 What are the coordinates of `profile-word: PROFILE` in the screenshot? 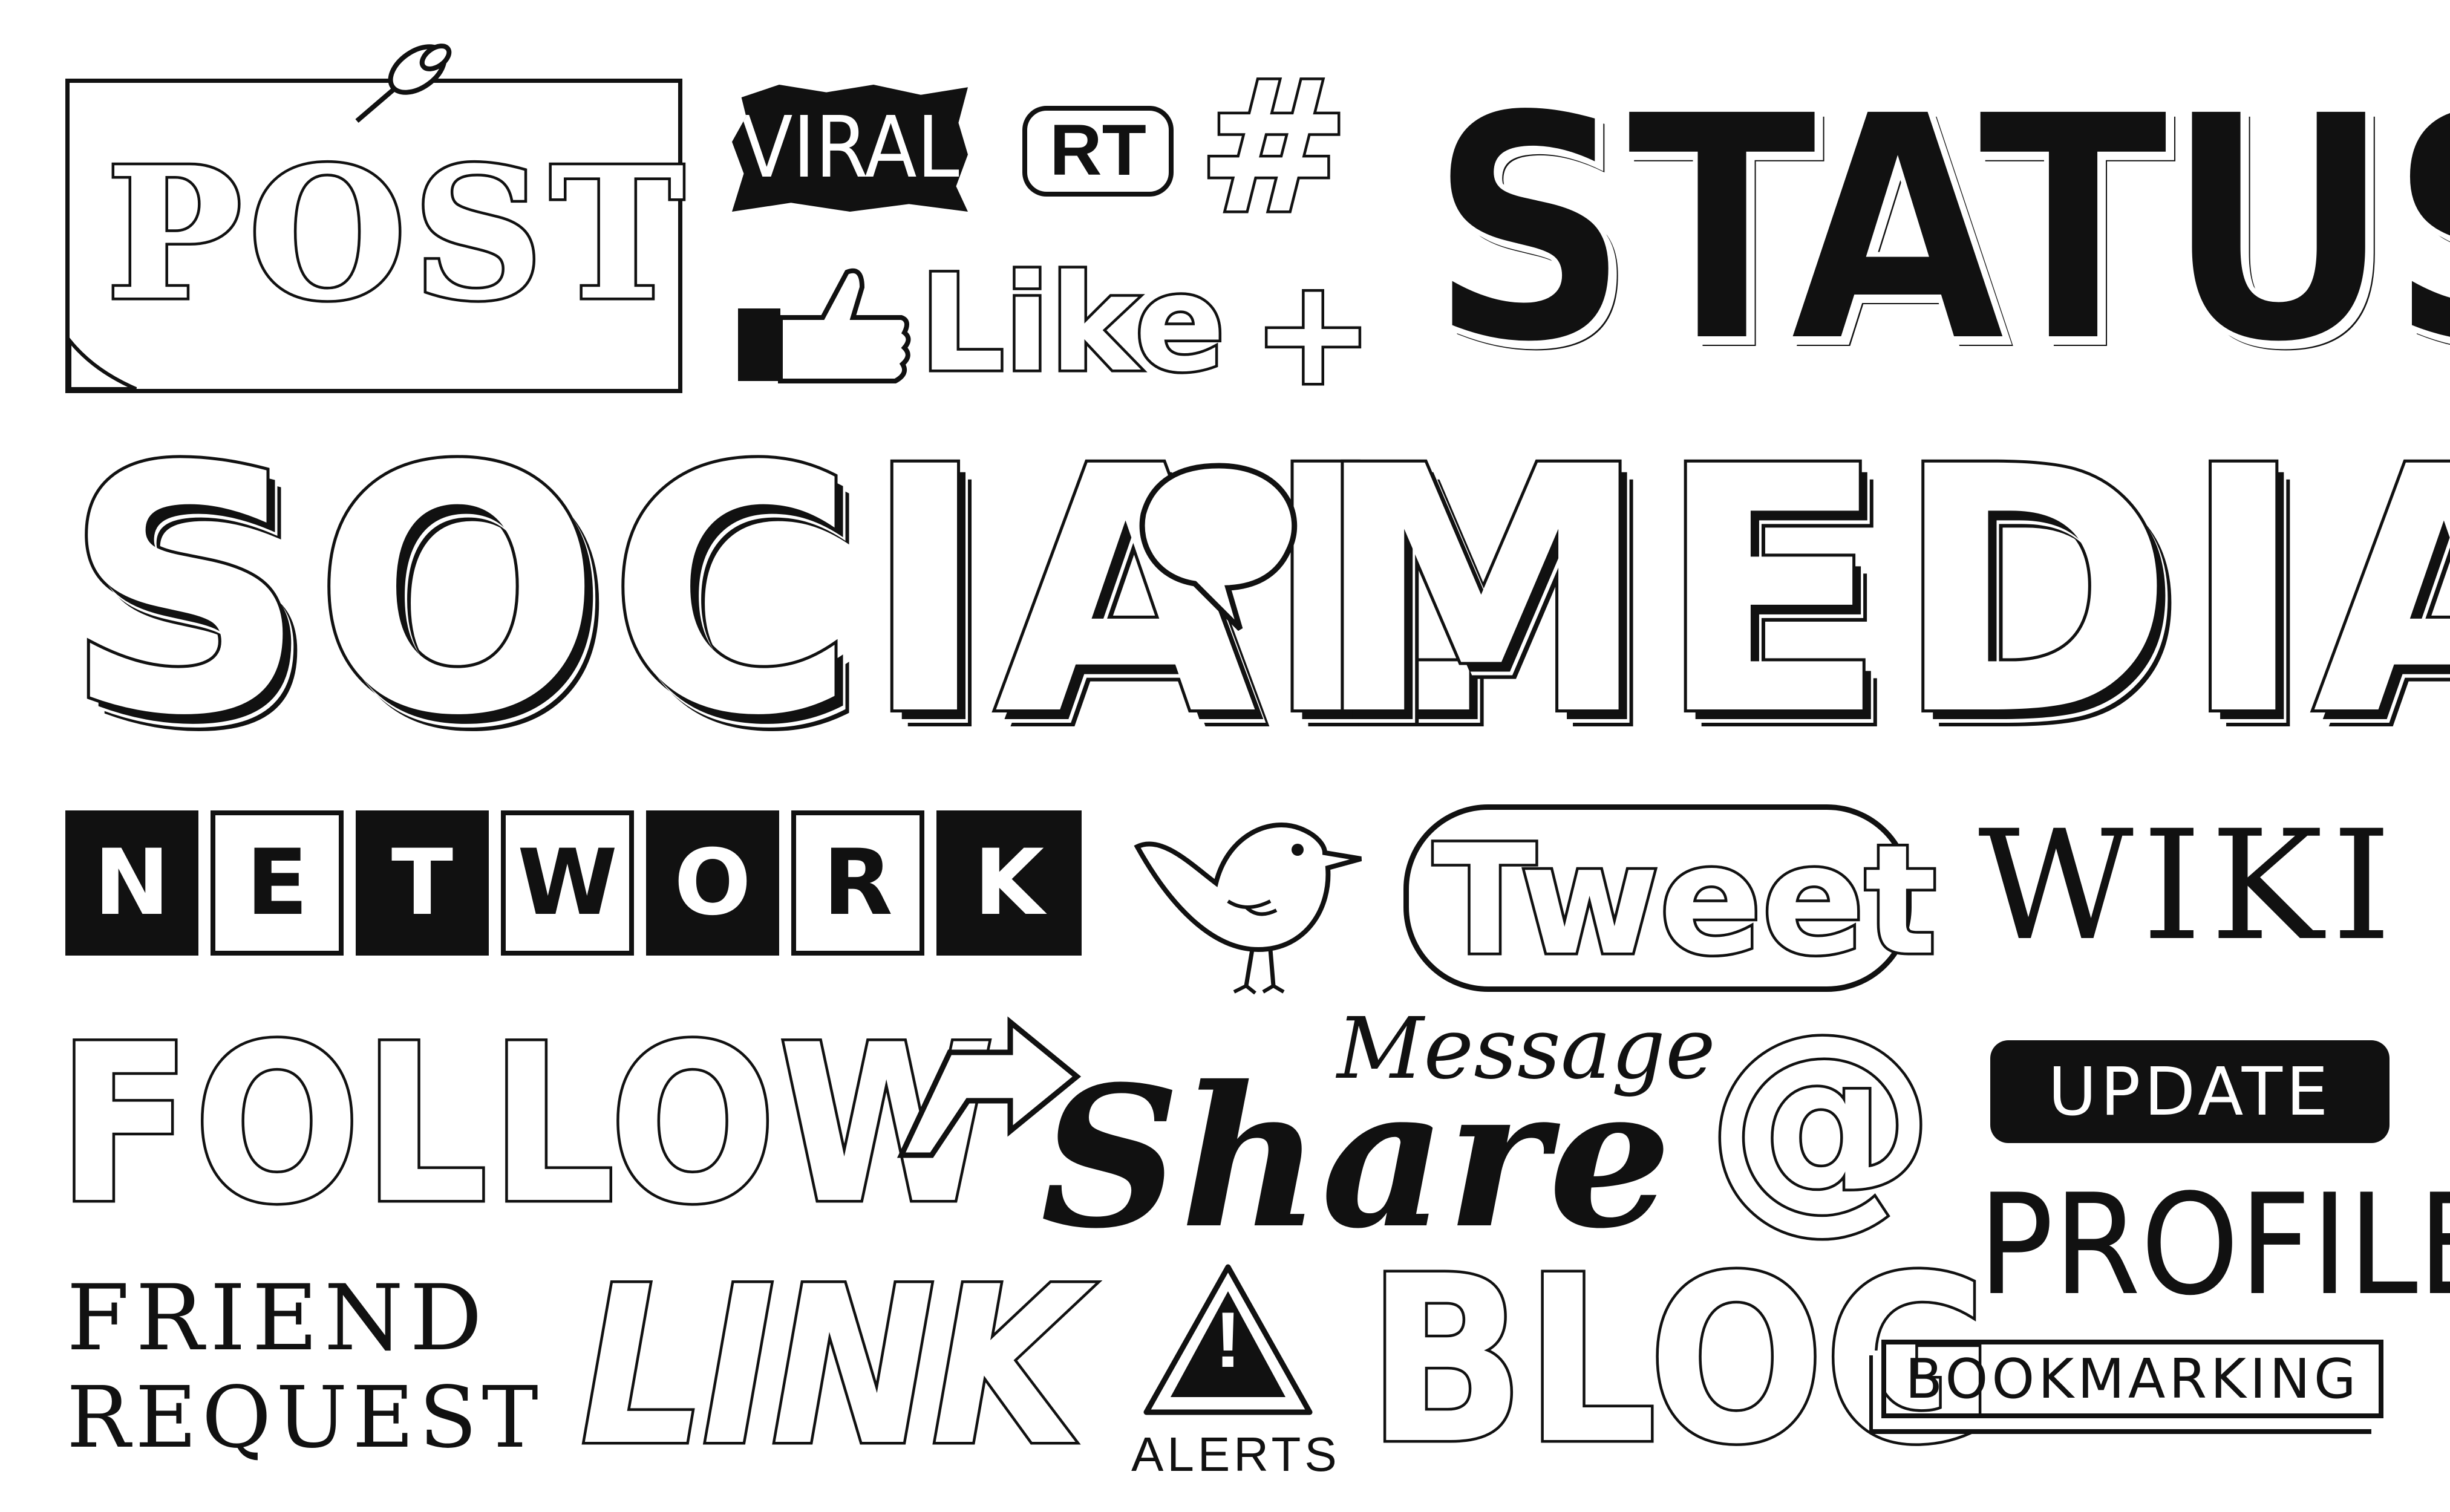 It's located at (2214, 1246).